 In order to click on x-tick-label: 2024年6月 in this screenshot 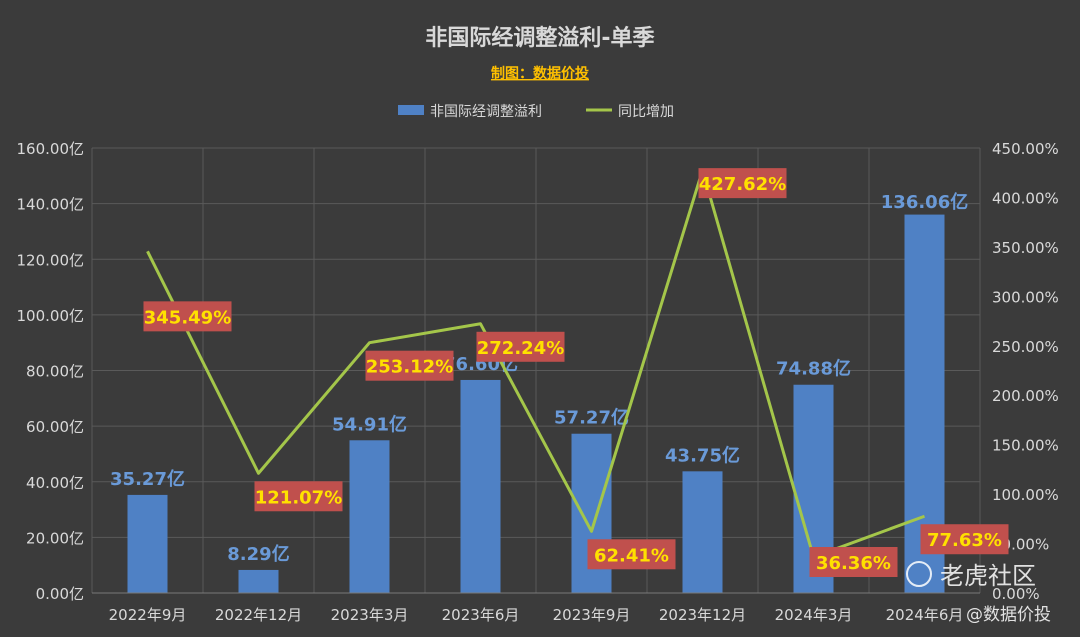, I will do `click(925, 615)`.